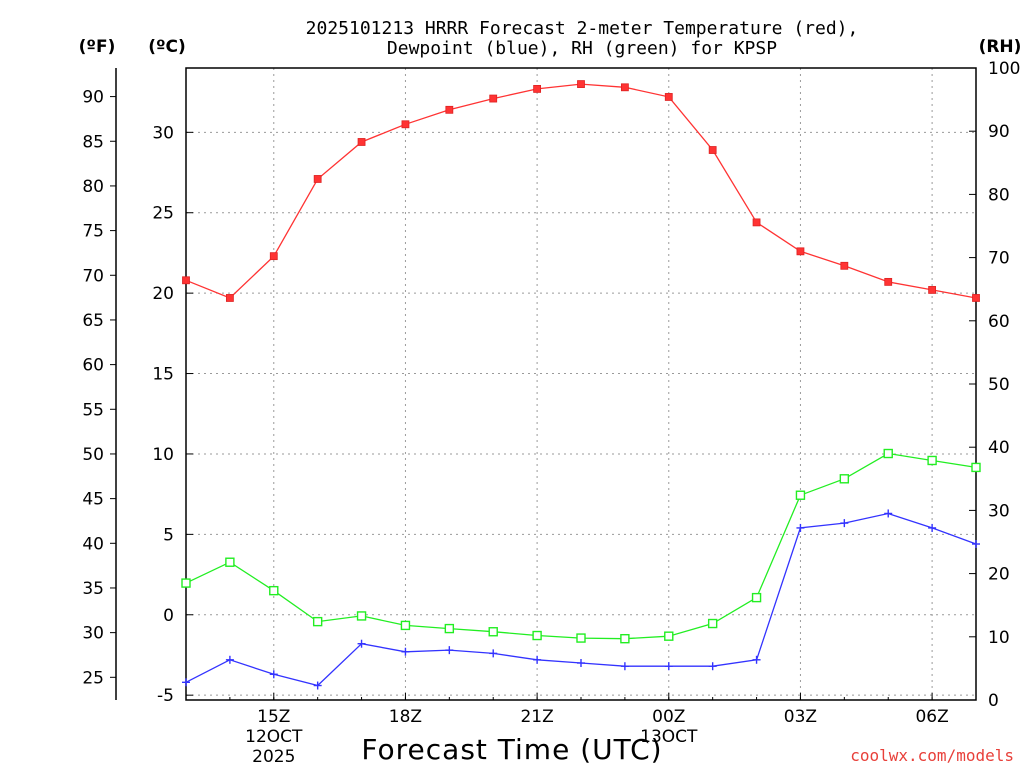 This screenshot has height=768, width=1024. Describe the element at coordinates (93, 678) in the screenshot. I see `fahrenheit-tick-label: 25` at that location.